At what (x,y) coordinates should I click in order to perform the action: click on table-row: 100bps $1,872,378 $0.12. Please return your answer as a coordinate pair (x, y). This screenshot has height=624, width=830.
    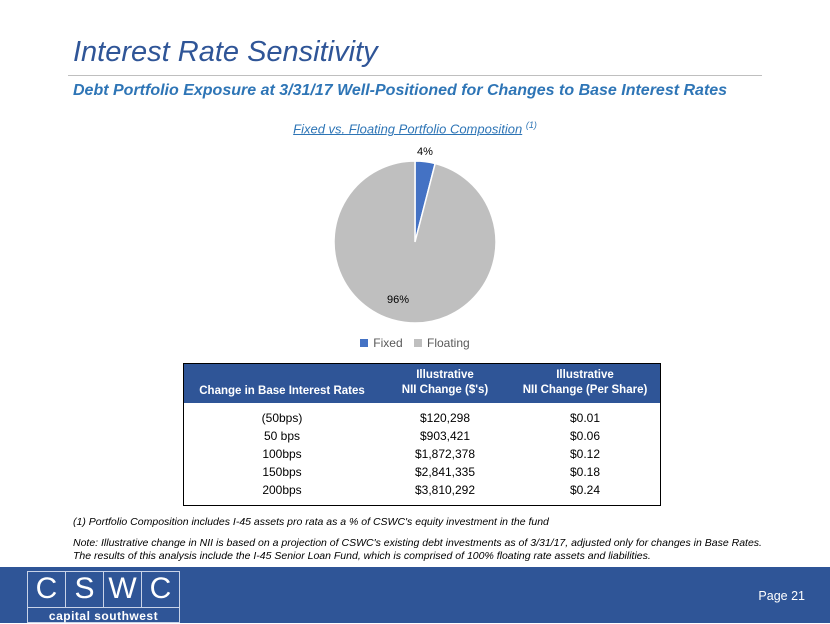
    Looking at the image, I should click on (422, 455).